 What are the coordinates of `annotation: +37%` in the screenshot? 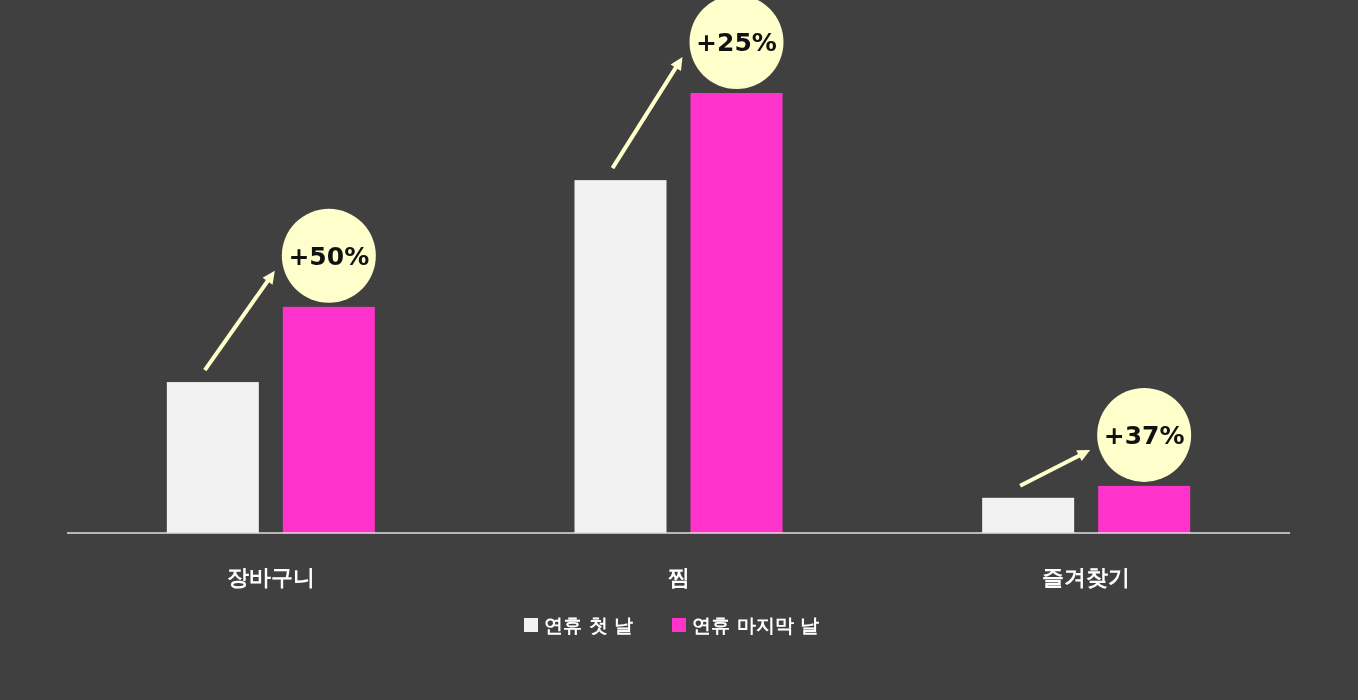 It's located at (1144, 435).